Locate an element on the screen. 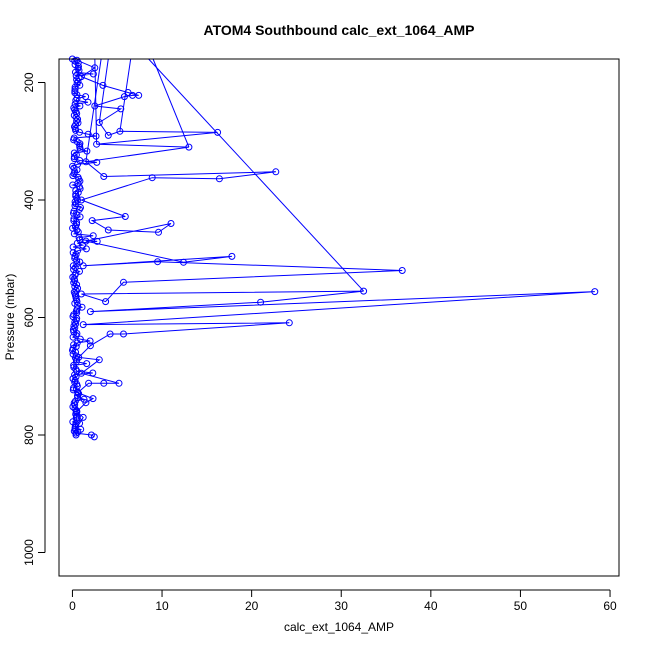  y-tick-label: 200 is located at coordinates (29, 82).